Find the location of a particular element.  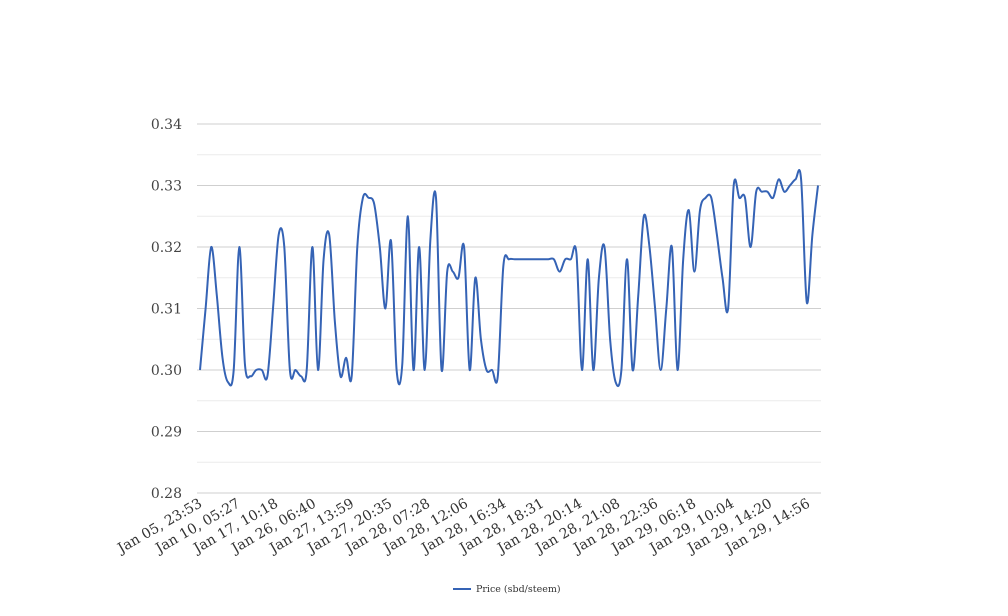

y-tick-label: 0.31 is located at coordinates (166, 310).